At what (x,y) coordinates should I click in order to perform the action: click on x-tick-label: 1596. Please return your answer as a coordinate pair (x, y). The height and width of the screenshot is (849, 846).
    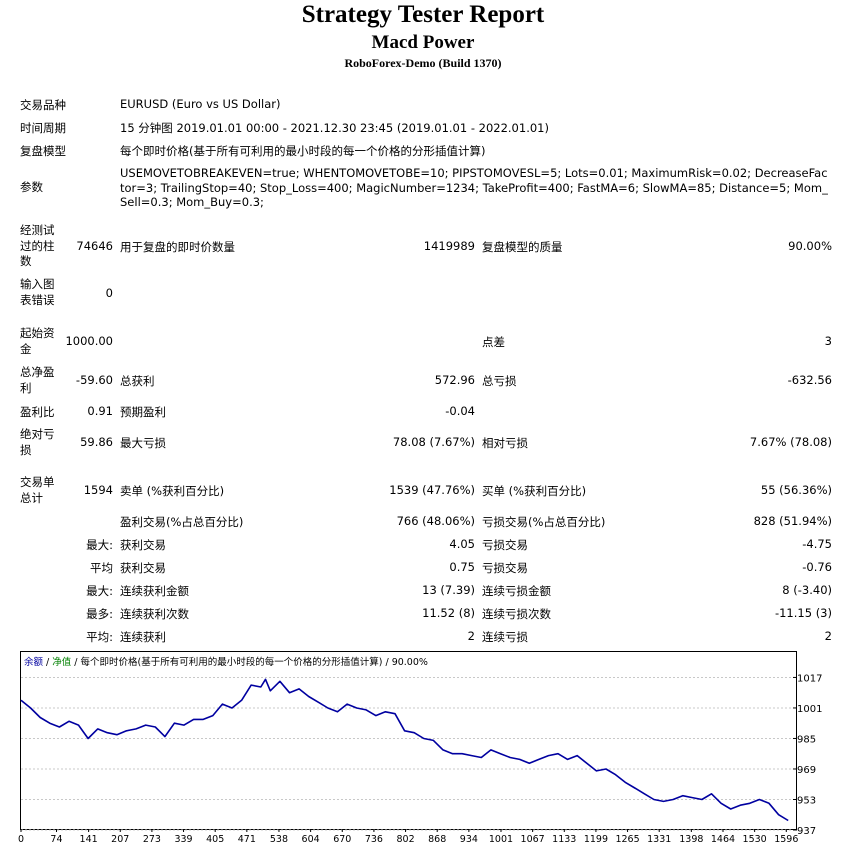
    Looking at the image, I should click on (786, 839).